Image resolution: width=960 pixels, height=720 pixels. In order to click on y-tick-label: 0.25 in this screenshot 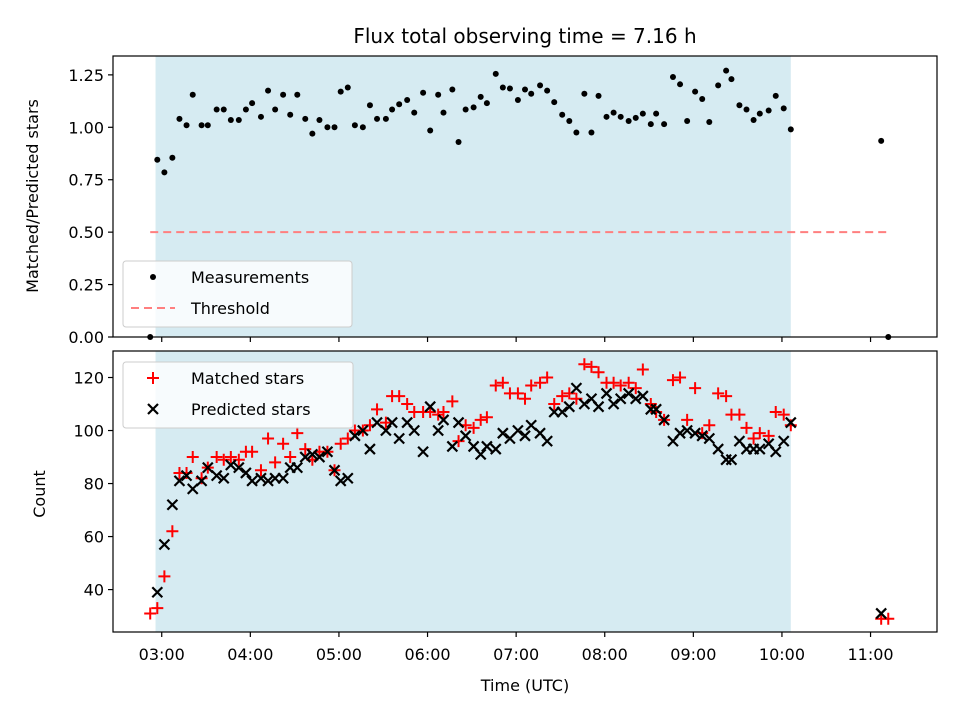, I will do `click(86, 285)`.